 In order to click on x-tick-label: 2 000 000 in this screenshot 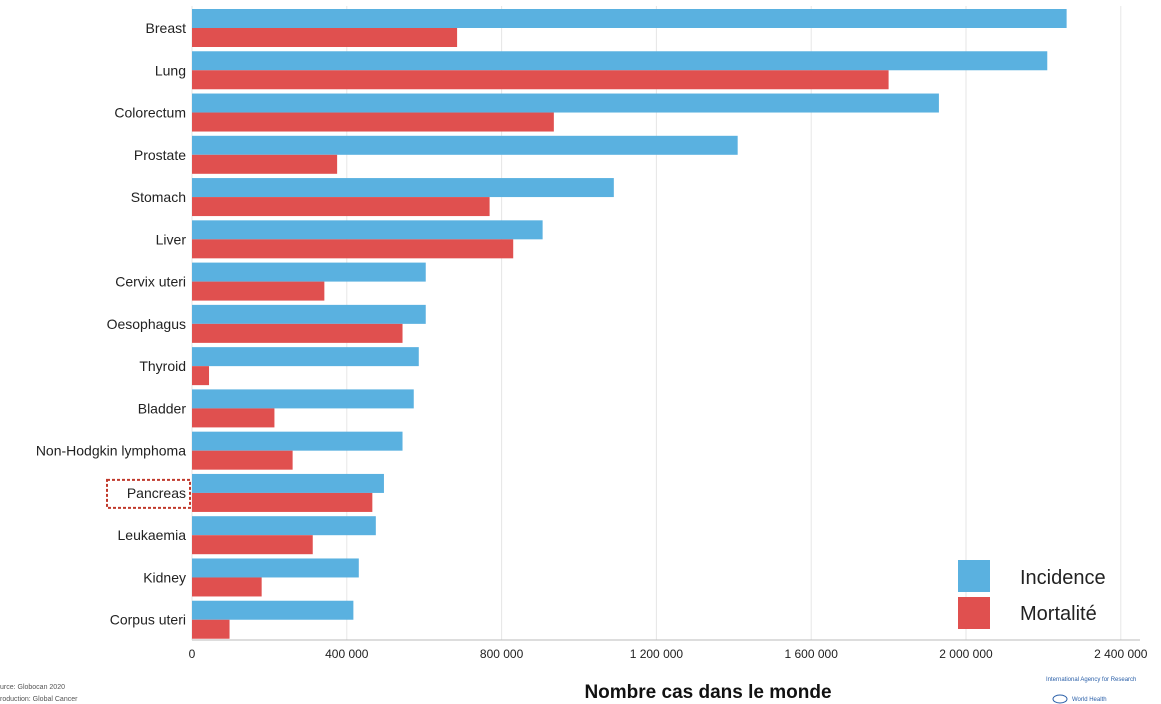, I will do `click(966, 654)`.